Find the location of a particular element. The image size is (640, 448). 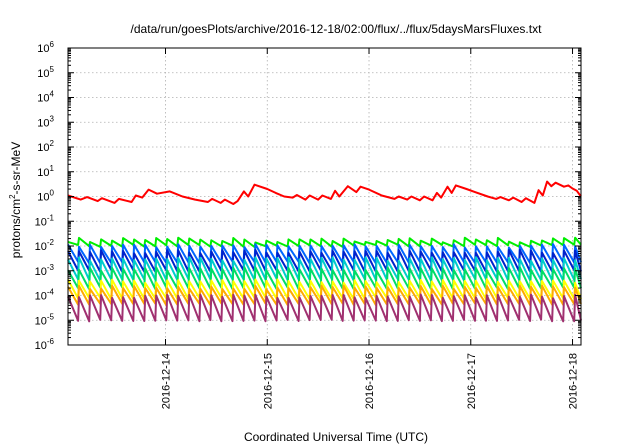

y-tick-label: 10⁻⁶ is located at coordinates (45, 344).